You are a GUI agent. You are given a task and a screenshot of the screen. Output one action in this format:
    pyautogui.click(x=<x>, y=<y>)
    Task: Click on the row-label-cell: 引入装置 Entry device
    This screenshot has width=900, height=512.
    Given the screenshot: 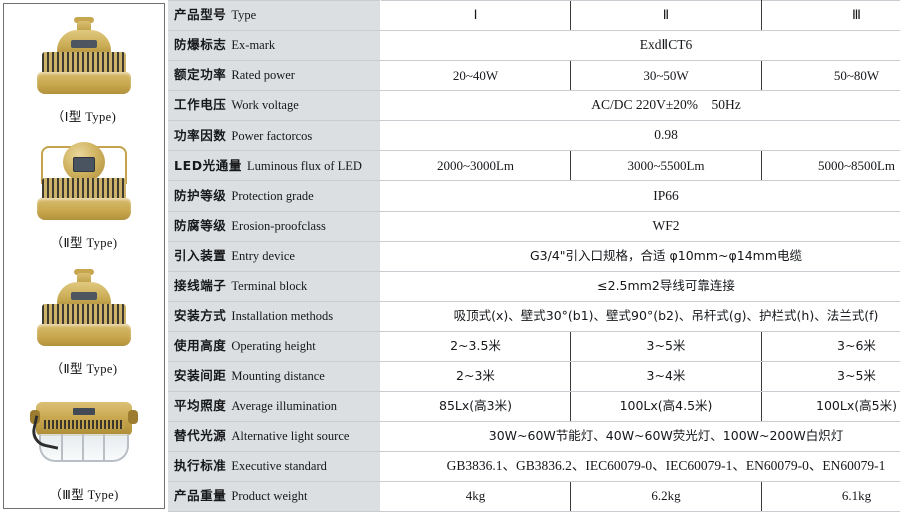 What is the action you would take?
    pyautogui.click(x=274, y=256)
    